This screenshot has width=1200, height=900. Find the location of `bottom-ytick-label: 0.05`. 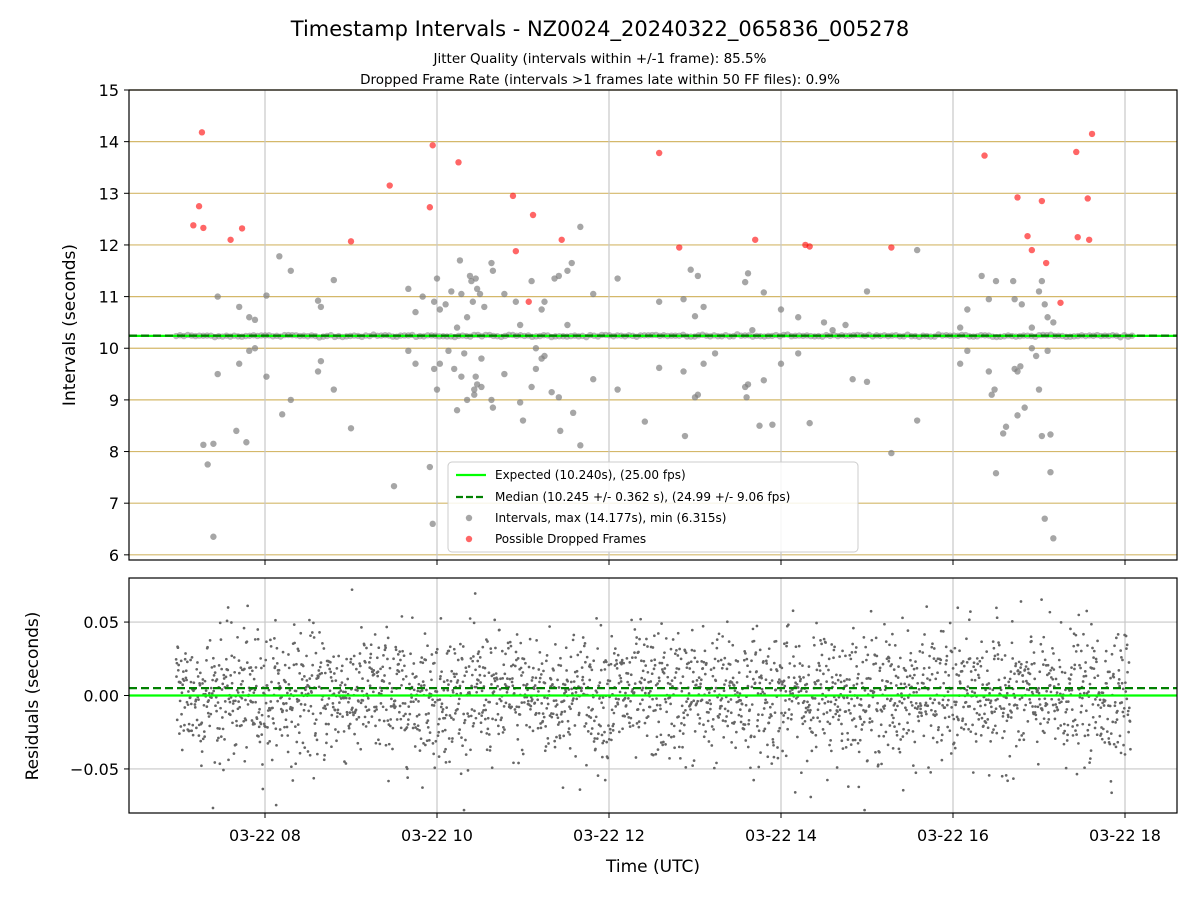

bottom-ytick-label: 0.05 is located at coordinates (101, 622).